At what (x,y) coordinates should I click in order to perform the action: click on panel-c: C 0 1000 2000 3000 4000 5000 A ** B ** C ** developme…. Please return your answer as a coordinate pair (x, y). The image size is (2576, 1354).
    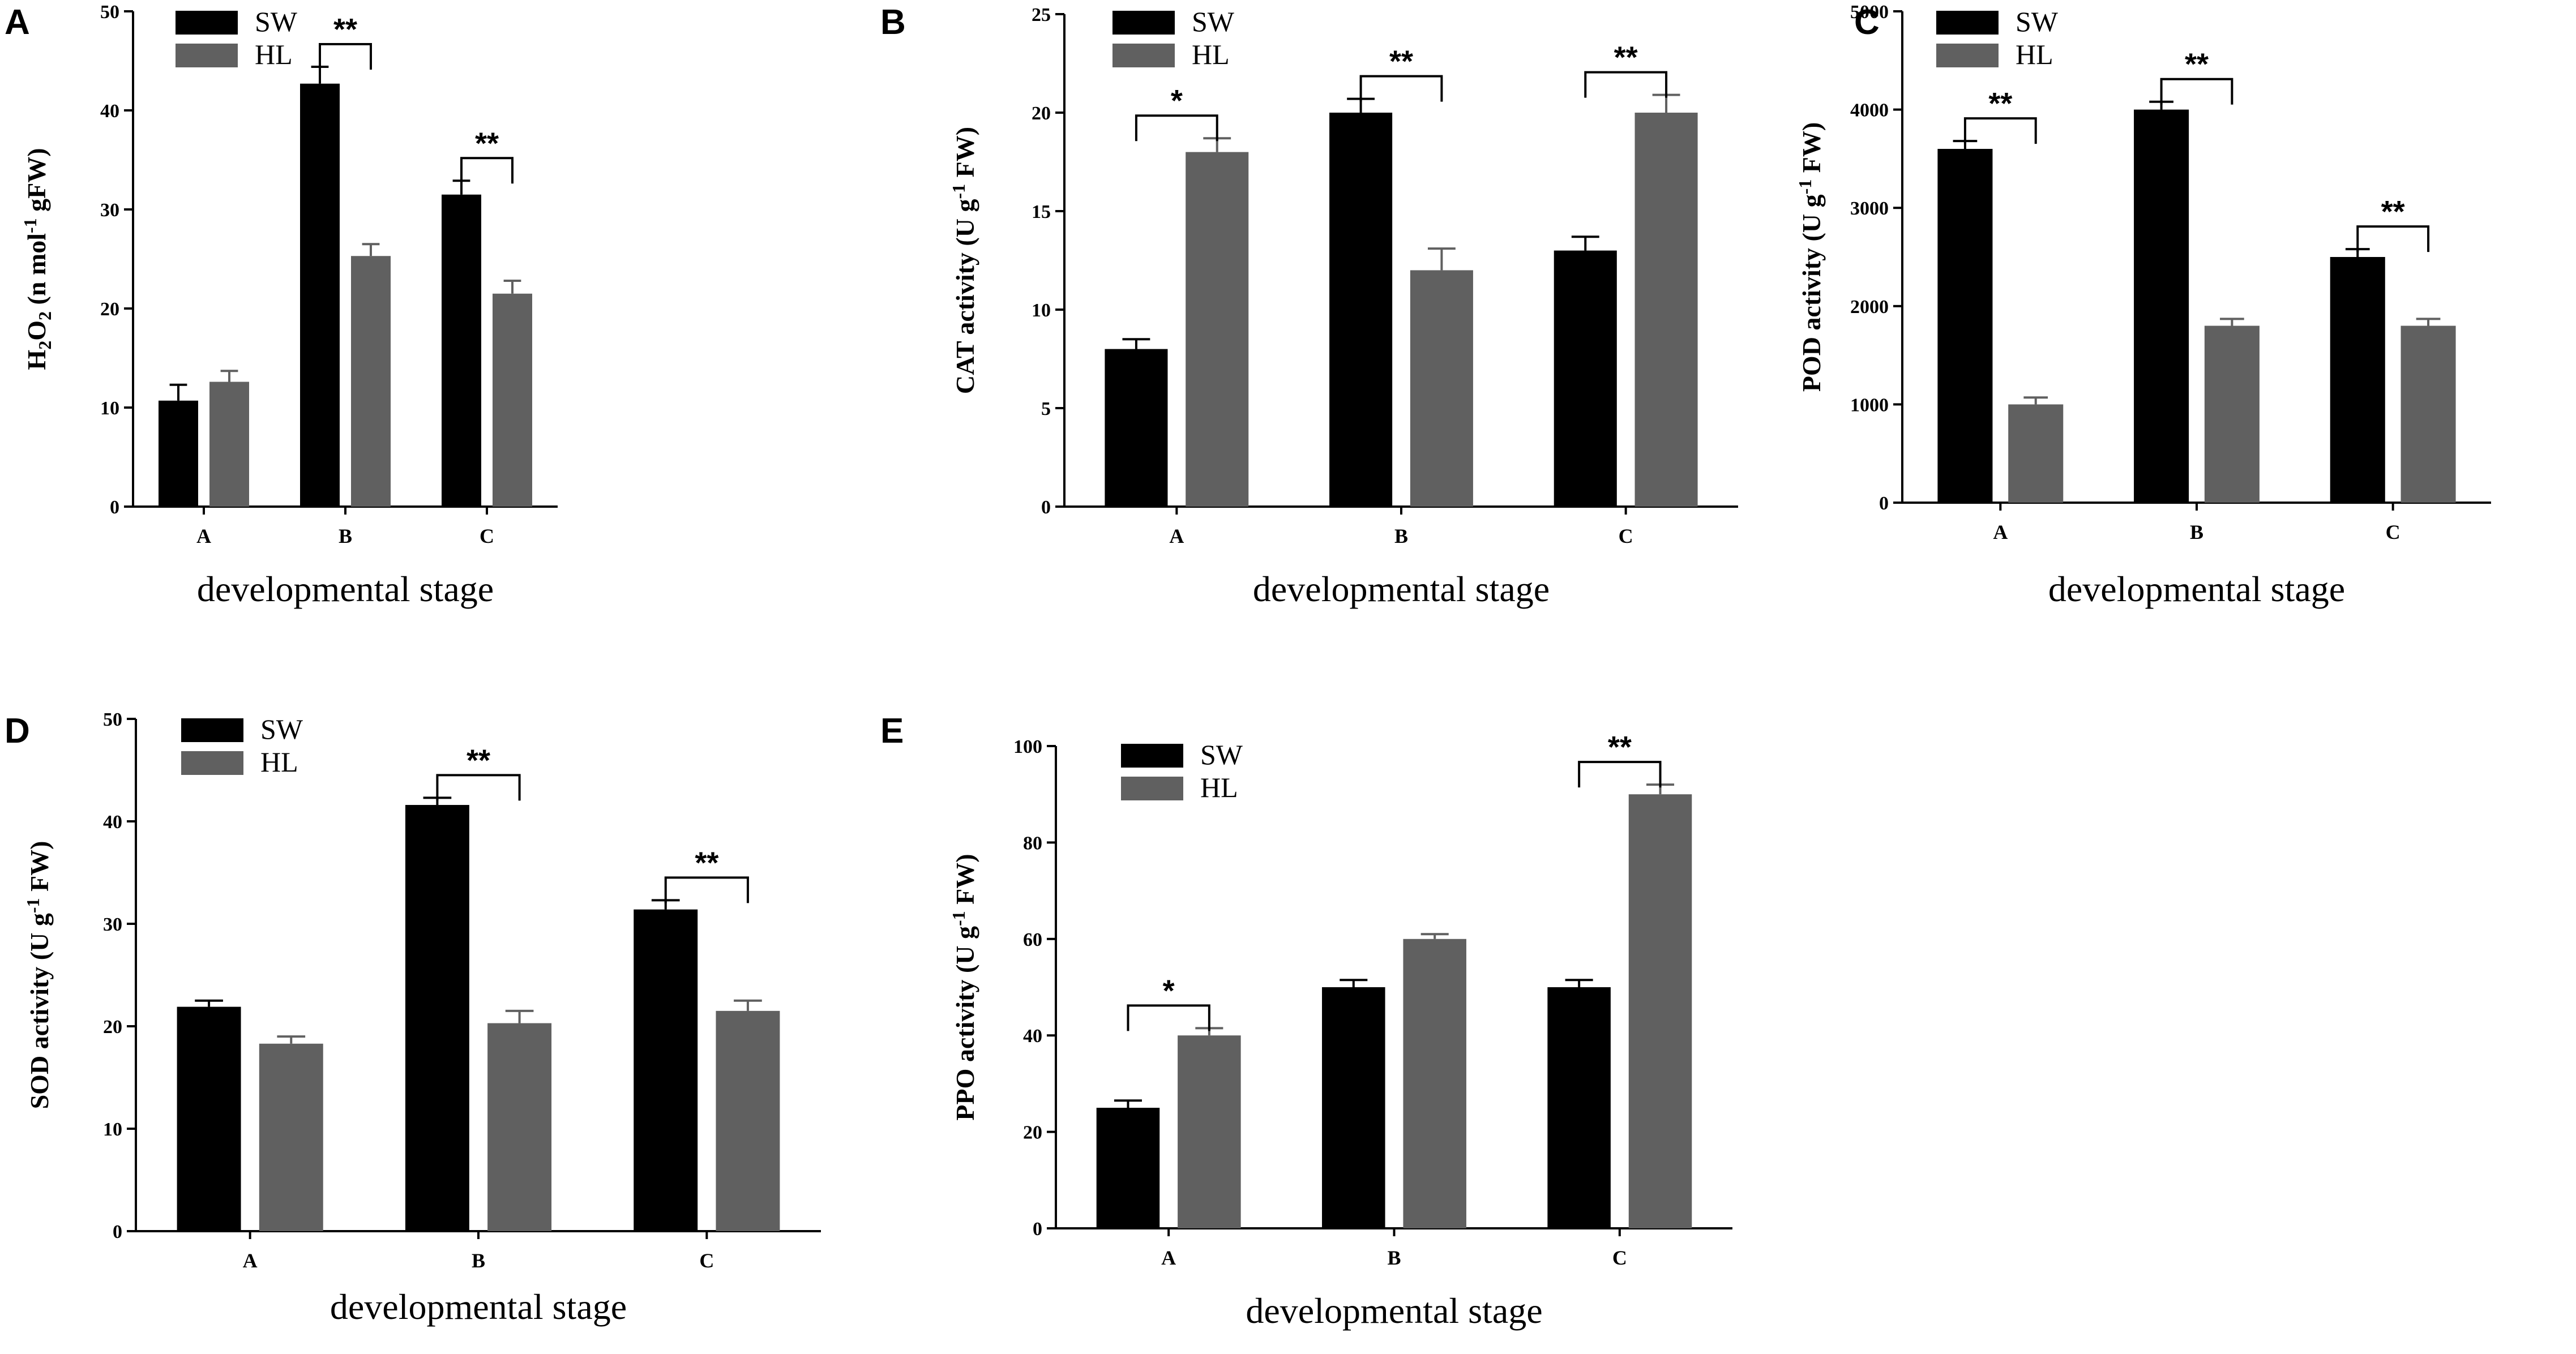
    Looking at the image, I should click on (2143, 305).